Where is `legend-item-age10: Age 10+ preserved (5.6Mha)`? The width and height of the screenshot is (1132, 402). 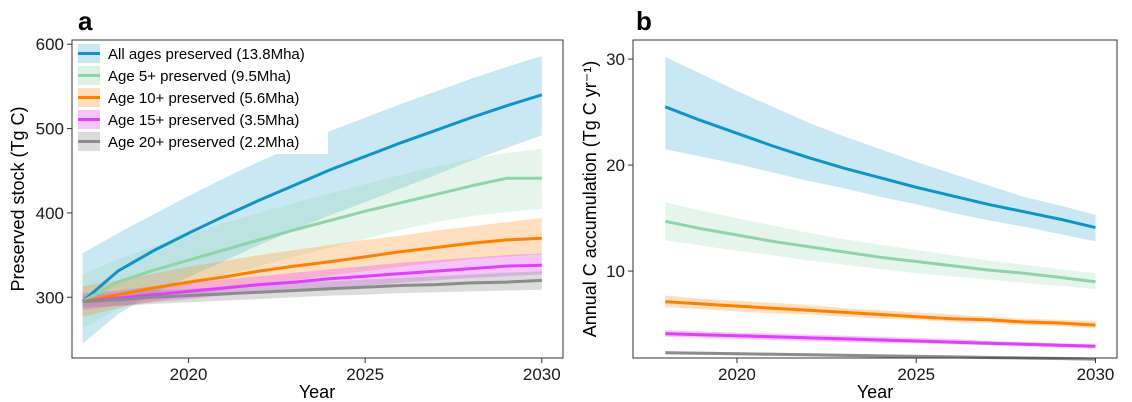
legend-item-age10: Age 10+ preserved (5.6Mha) is located at coordinates (188, 97).